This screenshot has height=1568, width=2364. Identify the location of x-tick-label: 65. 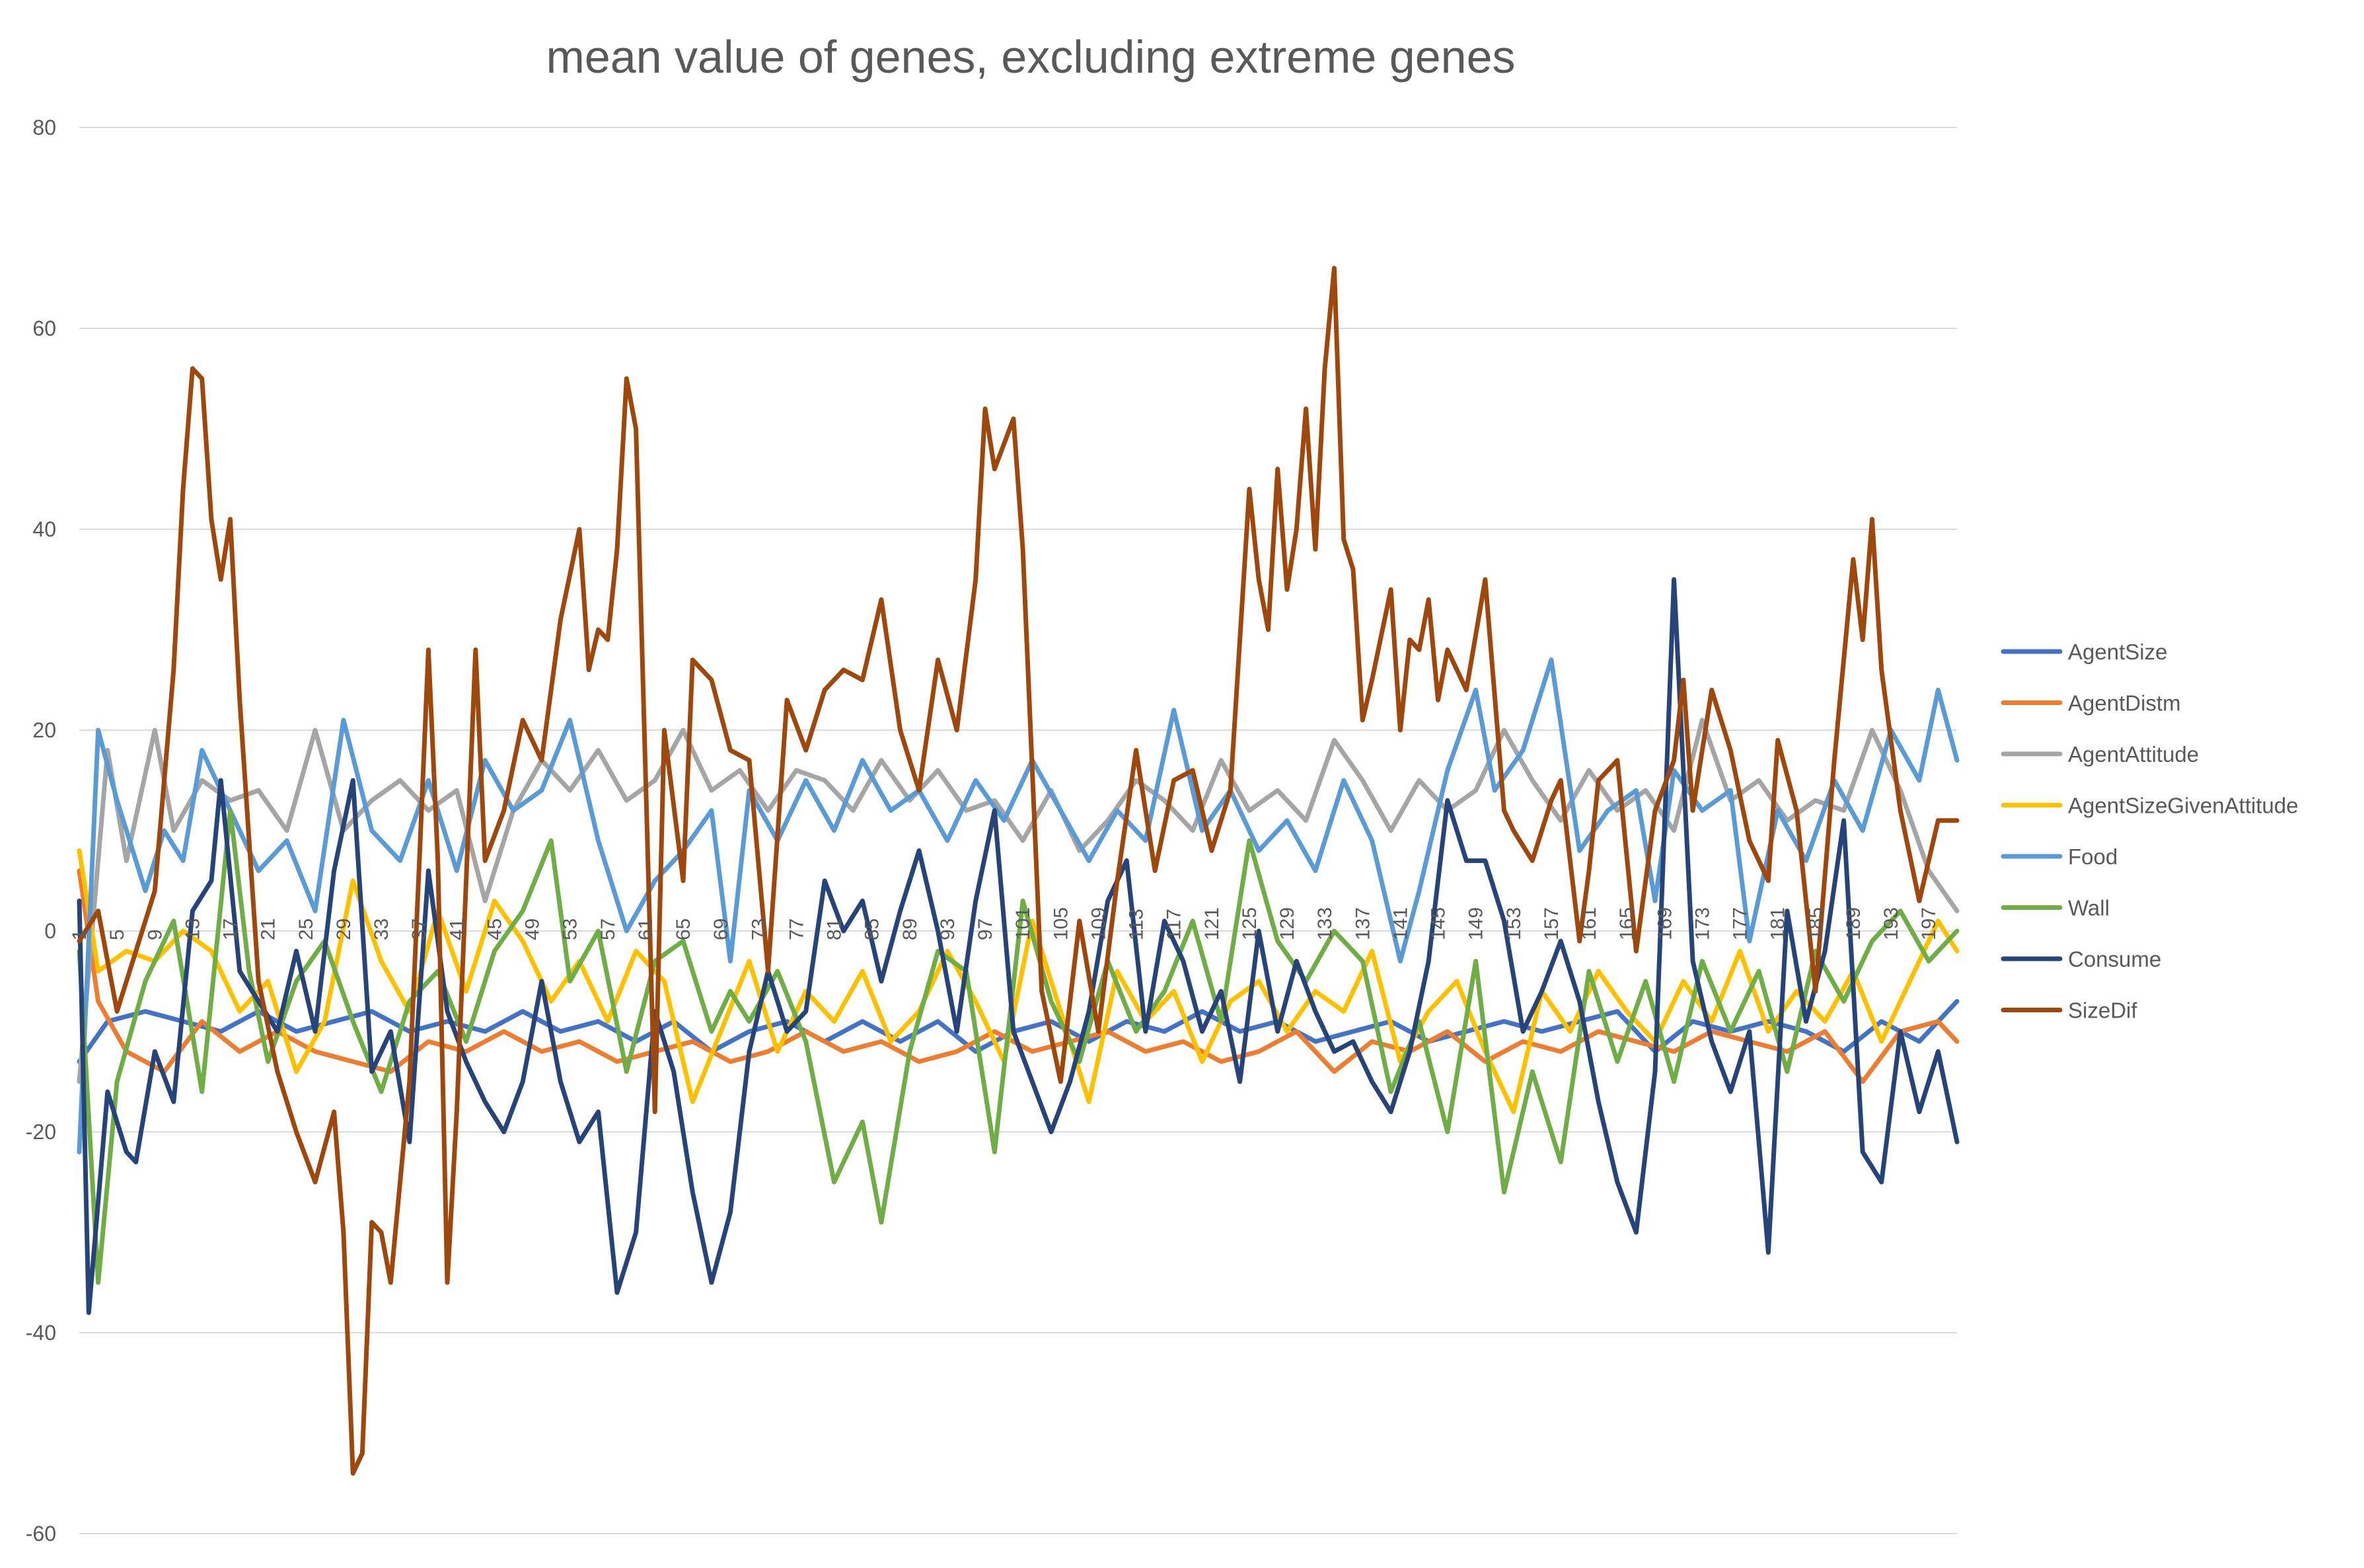
(683, 929).